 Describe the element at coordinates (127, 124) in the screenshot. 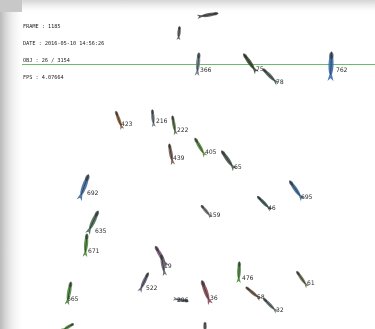

I see `fish-id-label: 423` at that location.